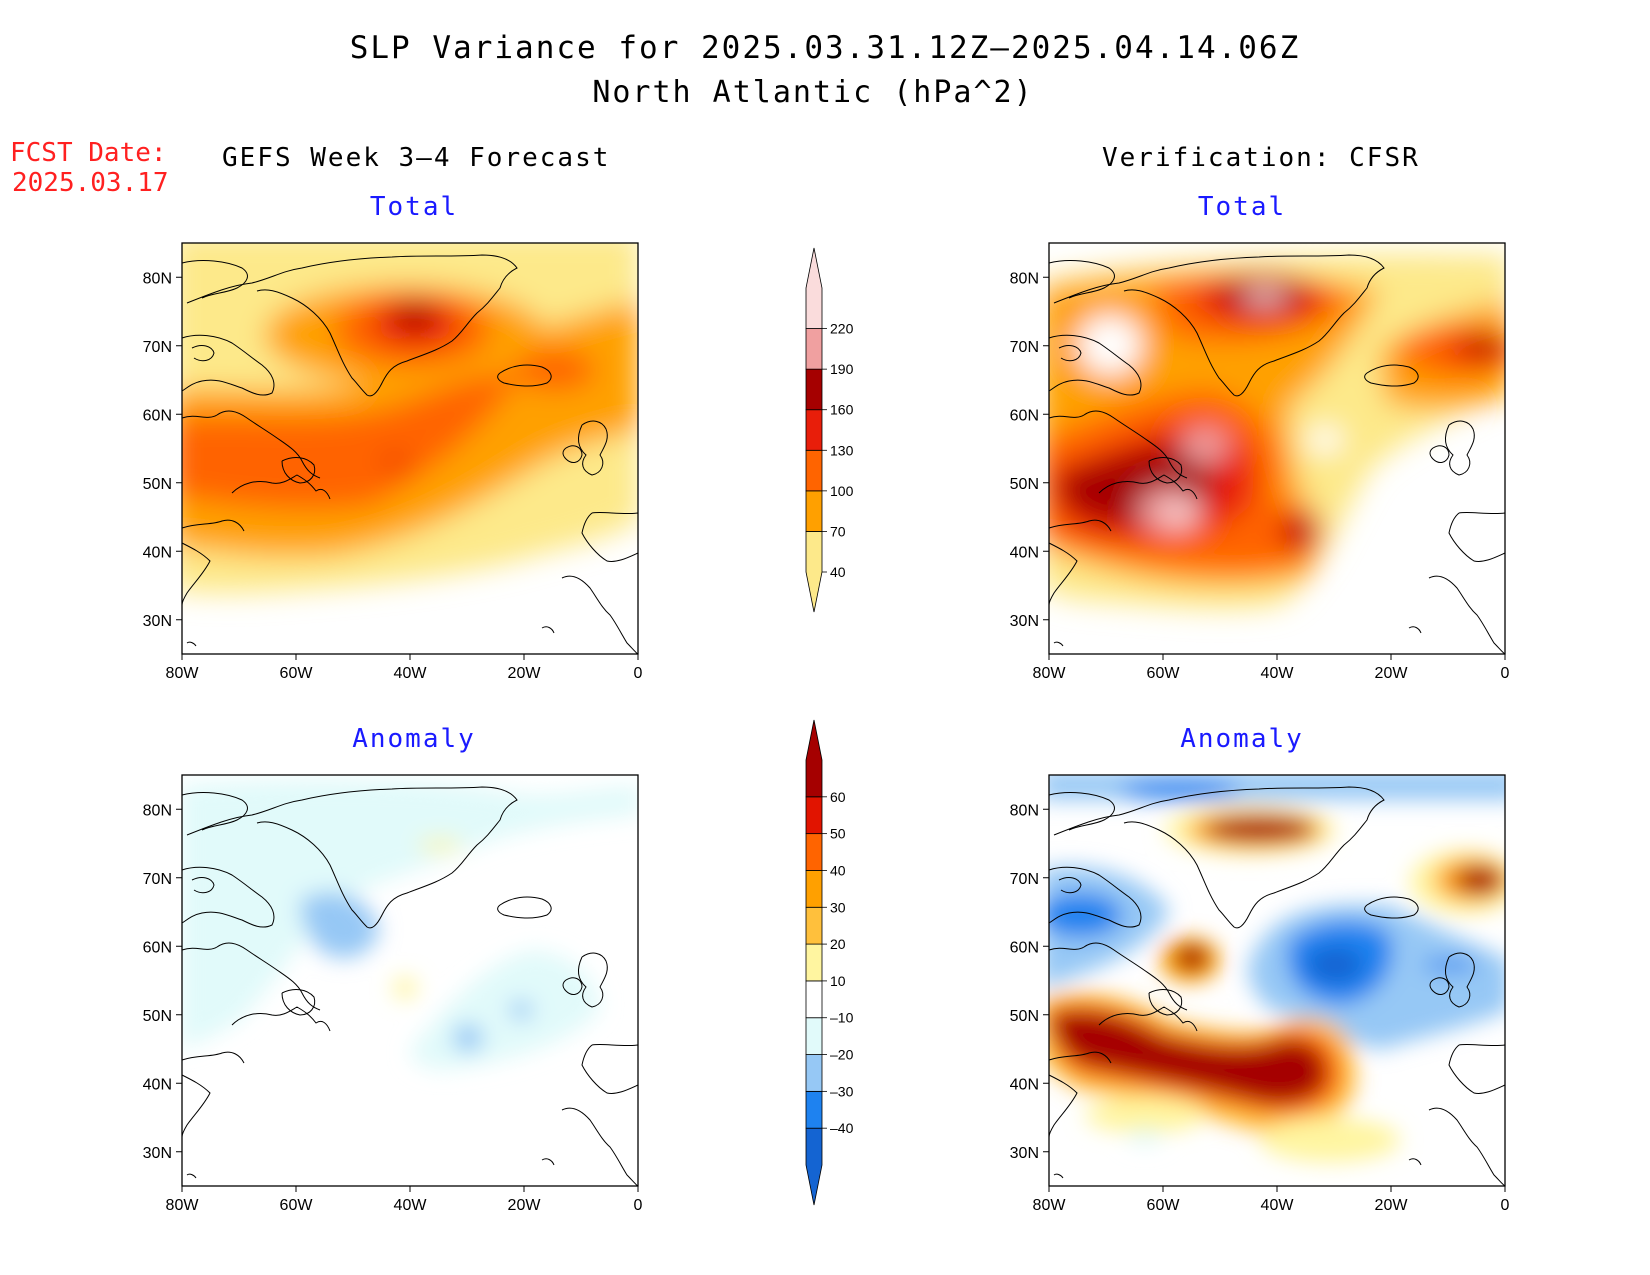 This screenshot has height=1275, width=1650. Describe the element at coordinates (838, 531) in the screenshot. I see `colorbar-label: 70` at that location.